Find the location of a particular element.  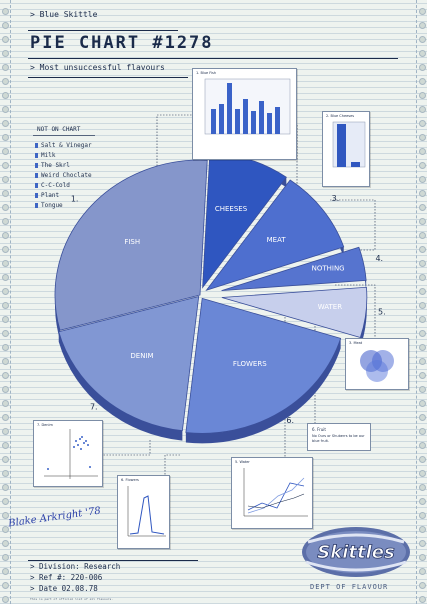

legend-item: Weird Choclate is located at coordinates (63, 175).